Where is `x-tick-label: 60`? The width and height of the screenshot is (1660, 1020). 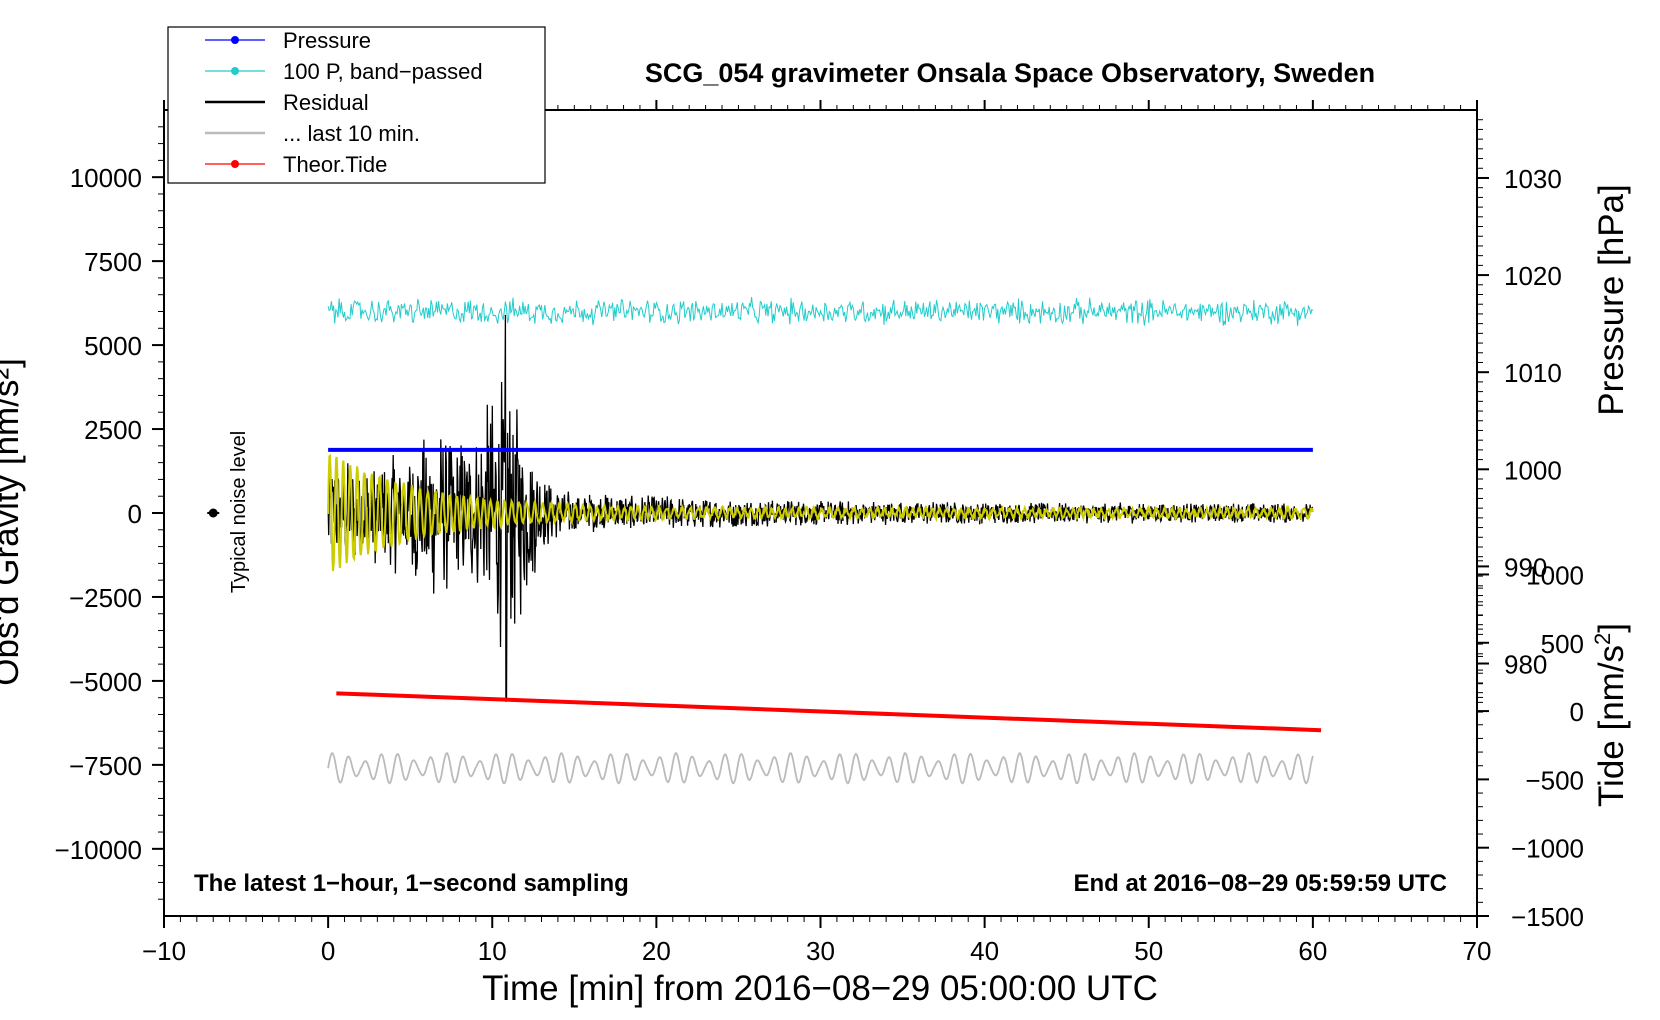 x-tick-label: 60 is located at coordinates (1312, 951).